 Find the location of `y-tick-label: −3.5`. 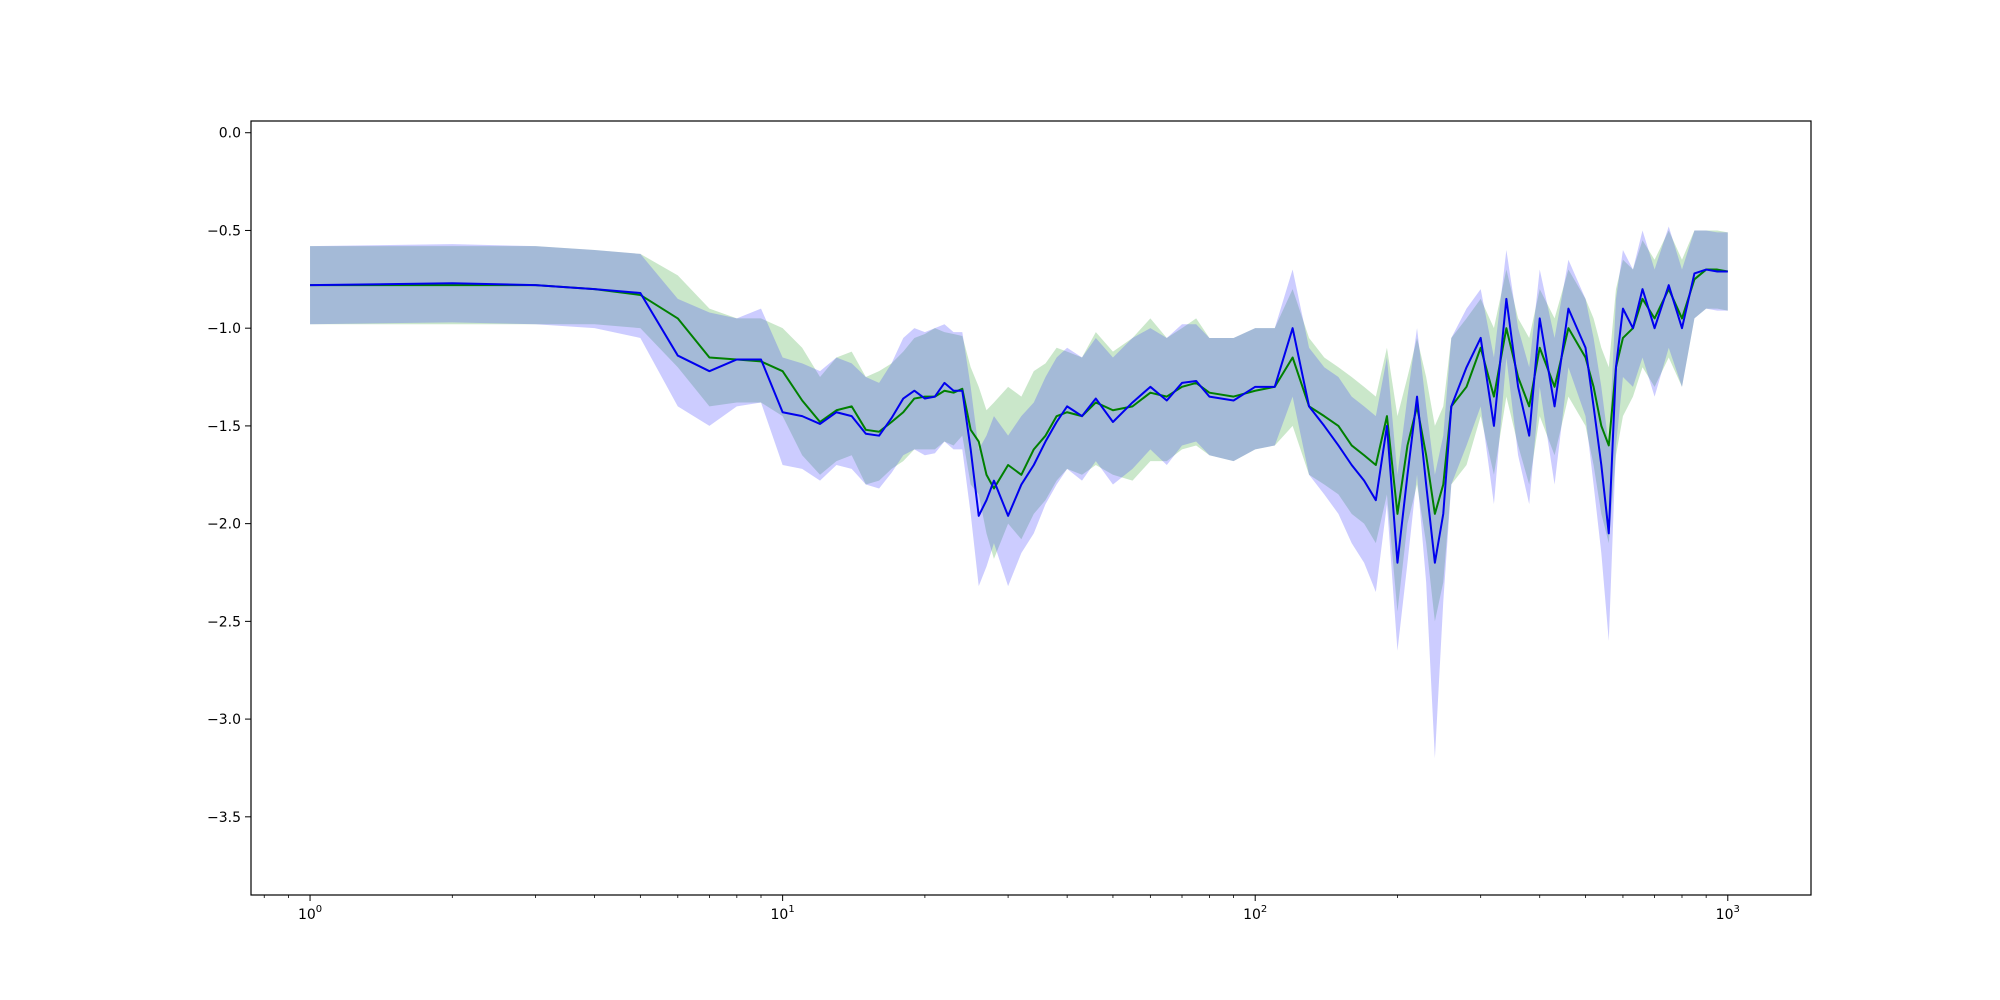

y-tick-label: −3.5 is located at coordinates (224, 818).